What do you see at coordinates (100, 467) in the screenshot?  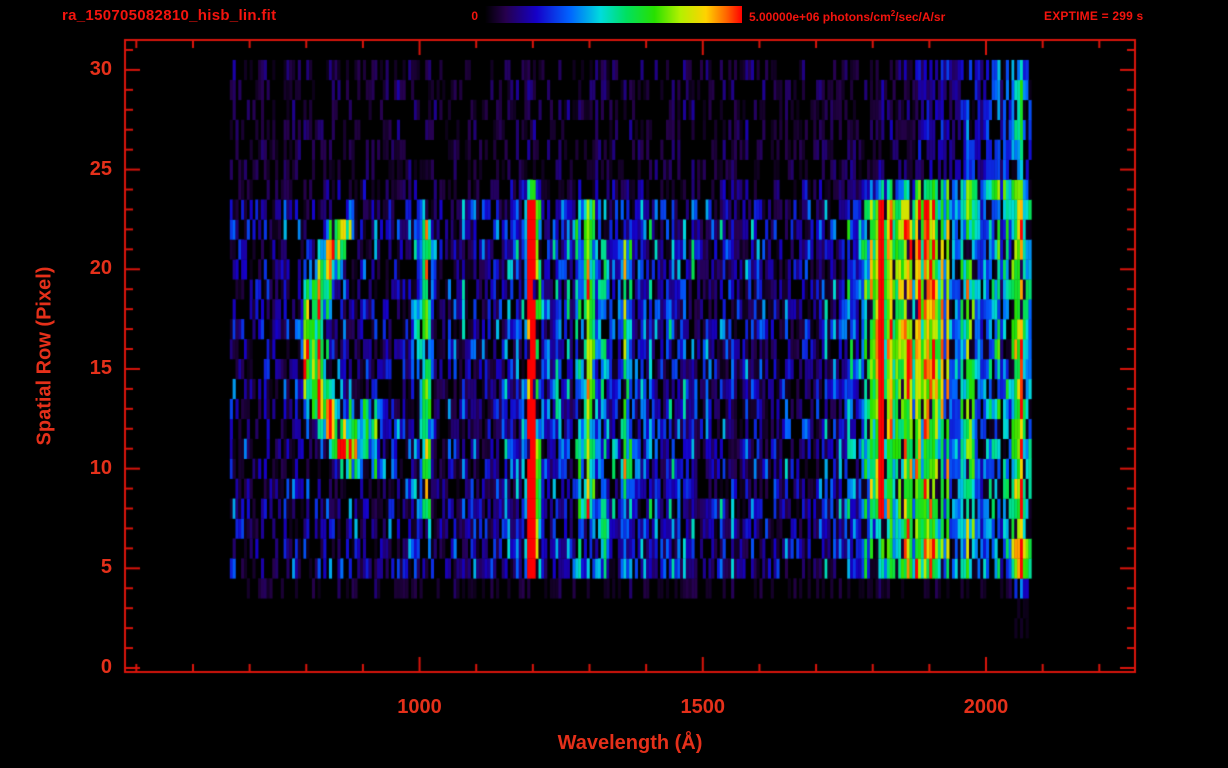 I see `y-tick-label: 10` at bounding box center [100, 467].